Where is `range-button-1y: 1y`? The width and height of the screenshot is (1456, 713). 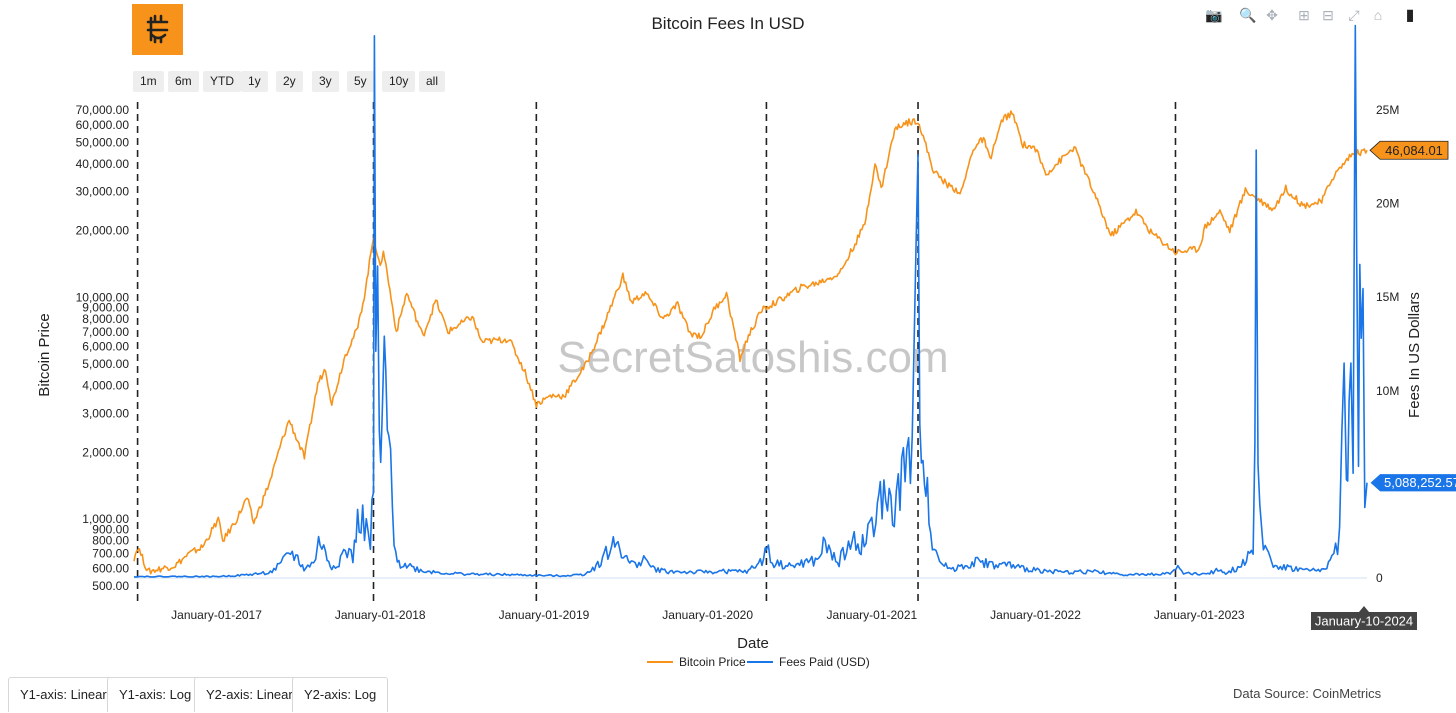
range-button-1y: 1y is located at coordinates (254, 81).